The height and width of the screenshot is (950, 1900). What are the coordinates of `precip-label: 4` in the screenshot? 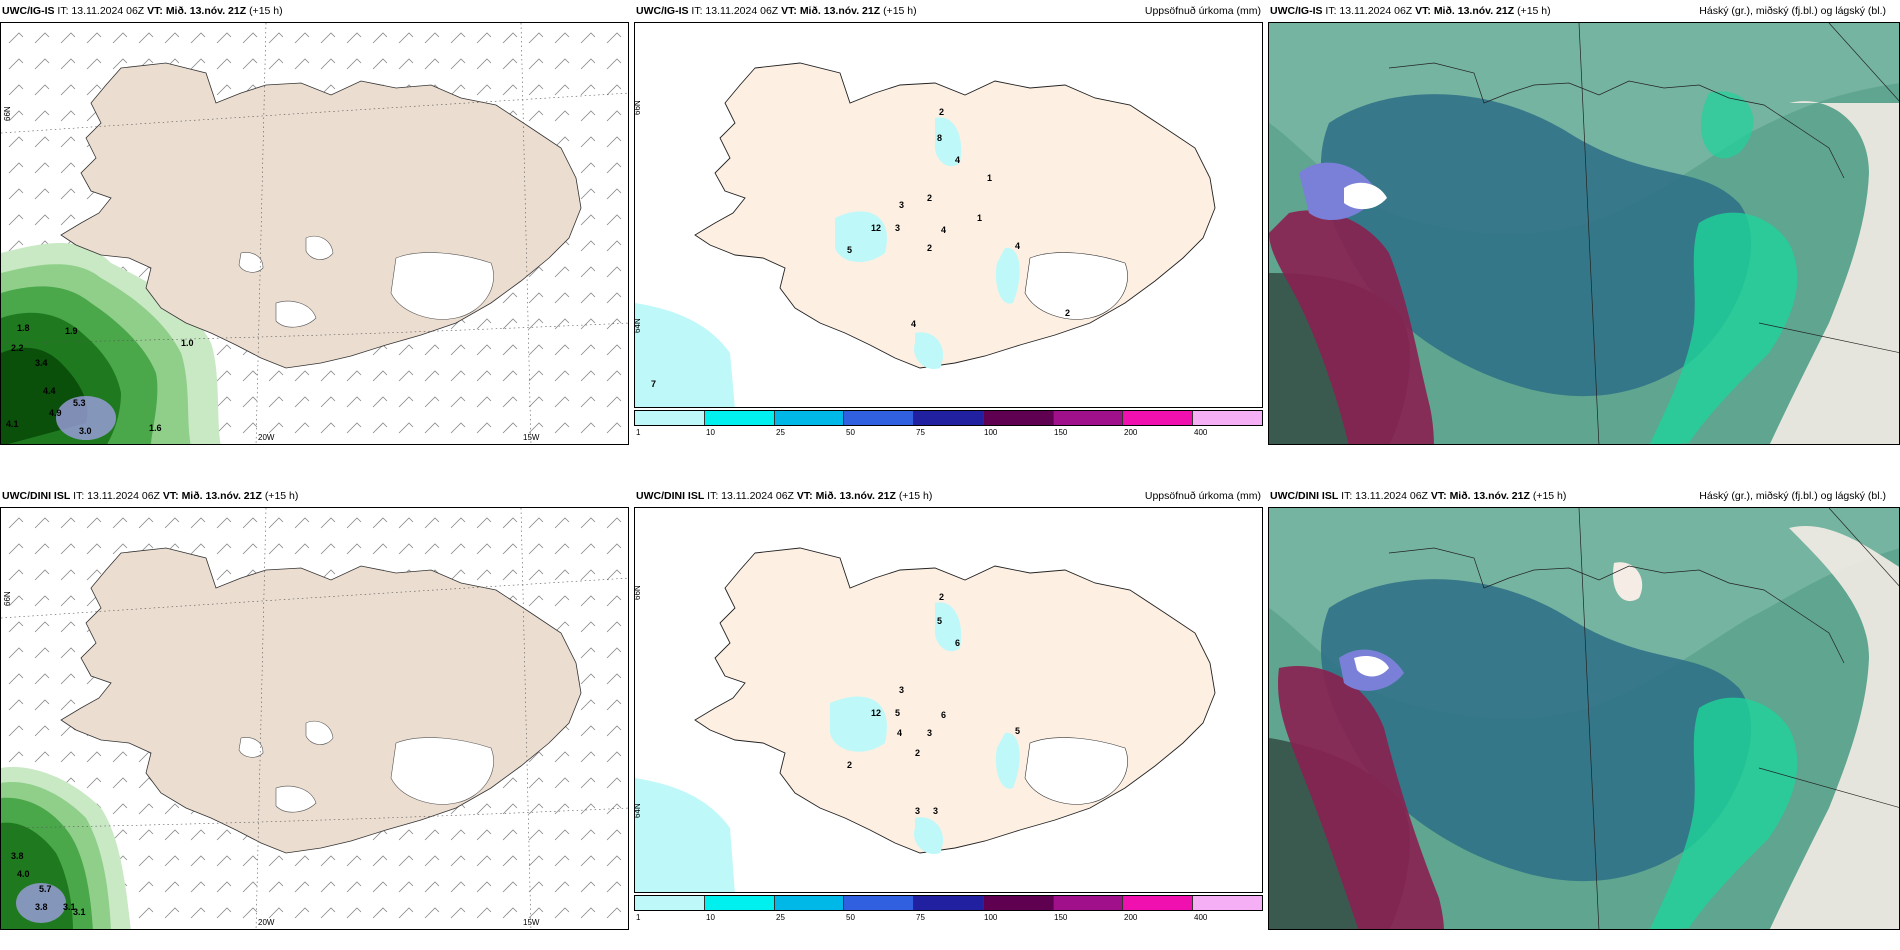 It's located at (958, 160).